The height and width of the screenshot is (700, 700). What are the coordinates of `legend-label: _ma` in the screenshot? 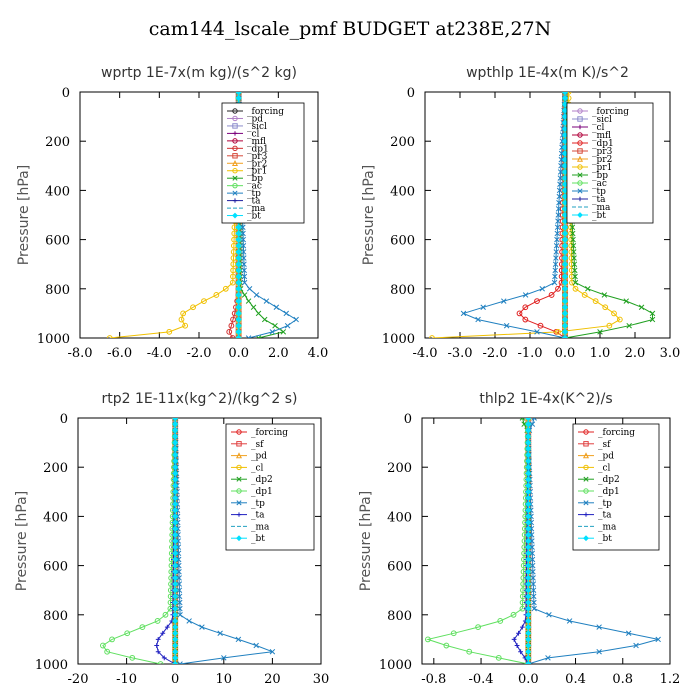 It's located at (256, 209).